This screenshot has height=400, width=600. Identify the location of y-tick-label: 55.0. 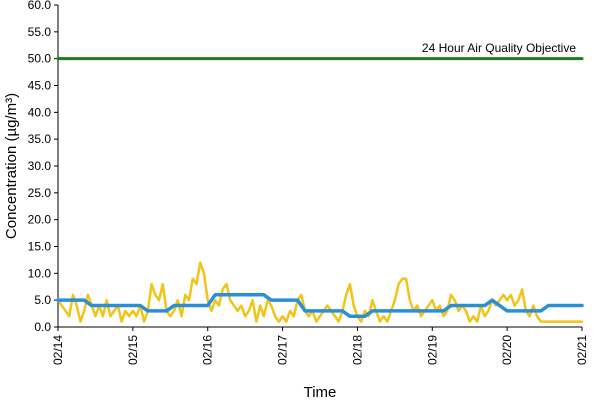
(40, 32).